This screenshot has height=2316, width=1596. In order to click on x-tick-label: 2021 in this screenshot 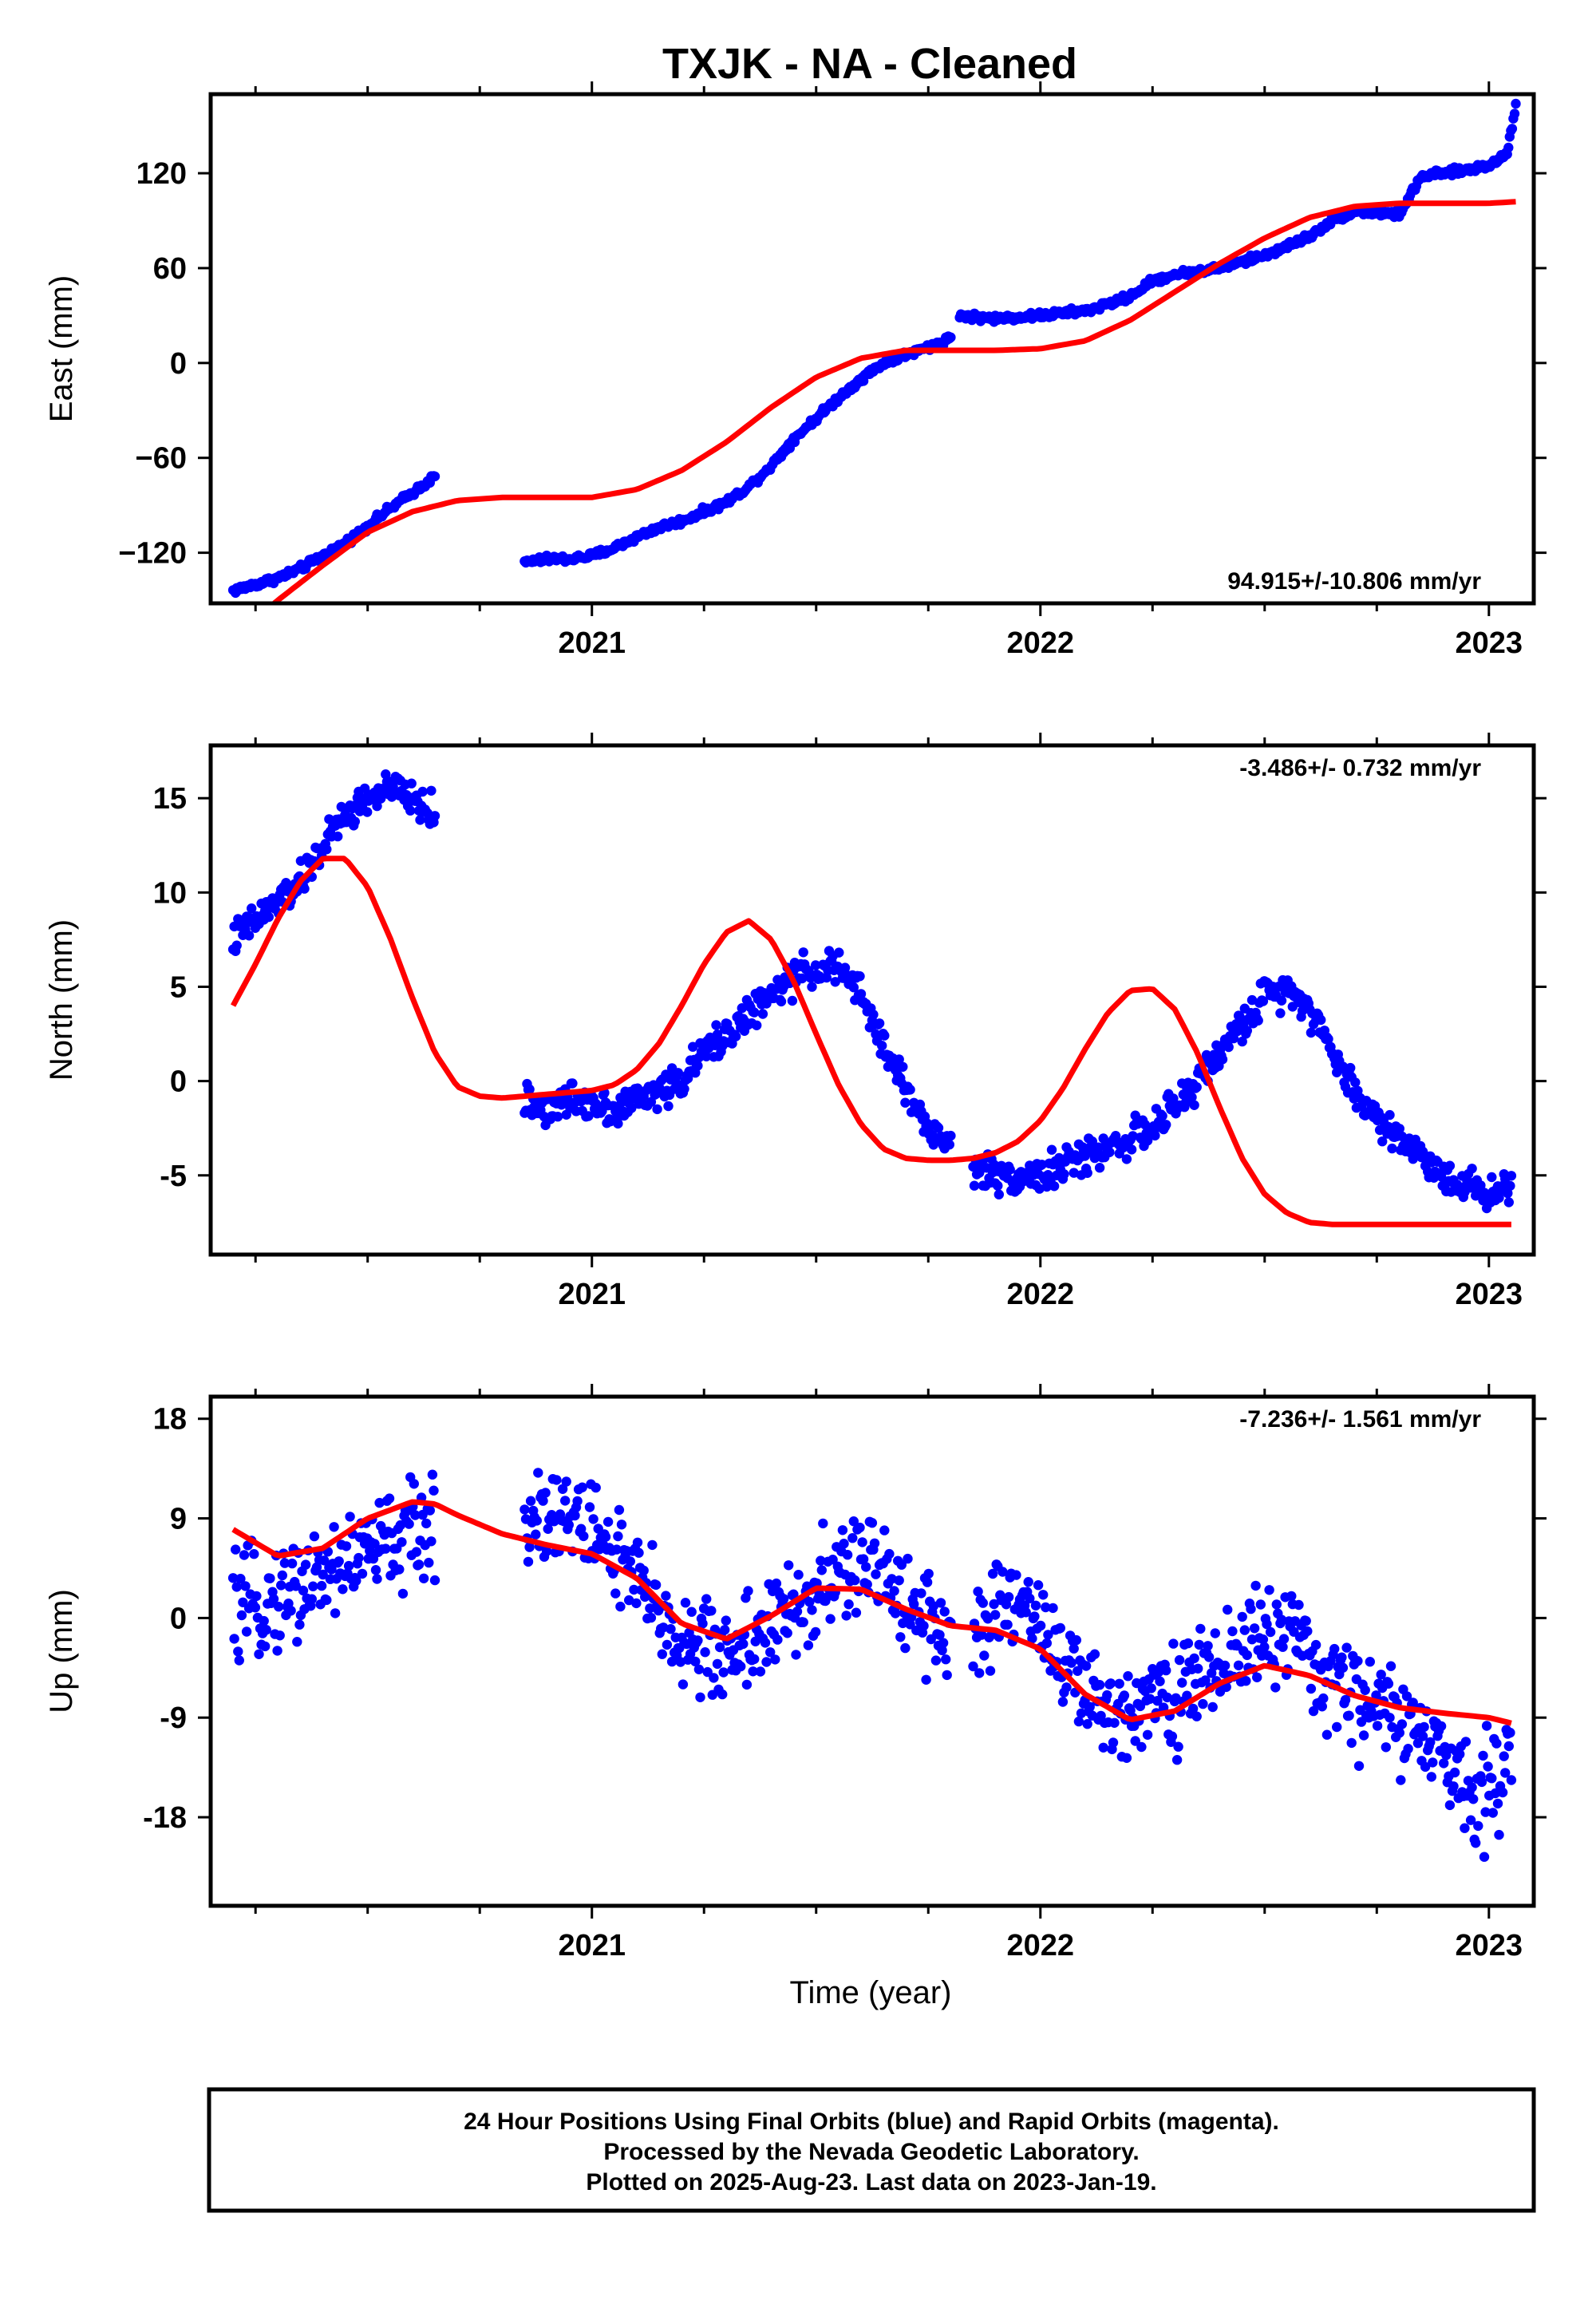, I will do `click(592, 643)`.